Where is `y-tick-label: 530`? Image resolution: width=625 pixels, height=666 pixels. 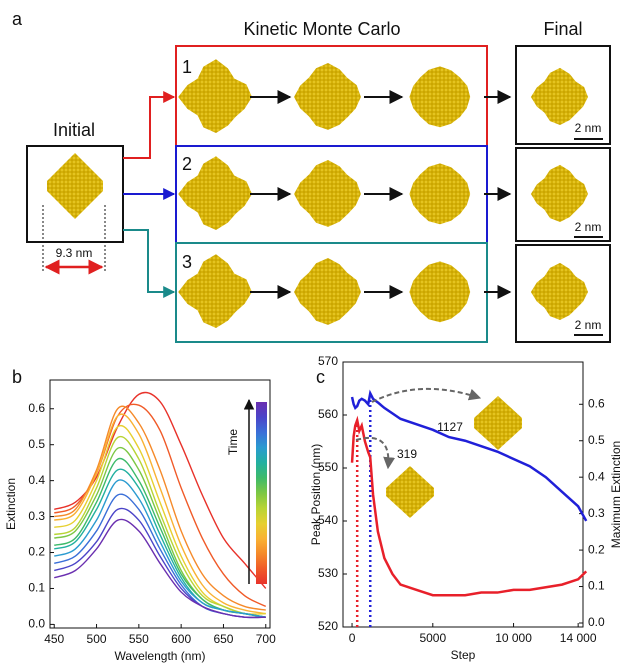
y-tick-label: 530 is located at coordinates (328, 573).